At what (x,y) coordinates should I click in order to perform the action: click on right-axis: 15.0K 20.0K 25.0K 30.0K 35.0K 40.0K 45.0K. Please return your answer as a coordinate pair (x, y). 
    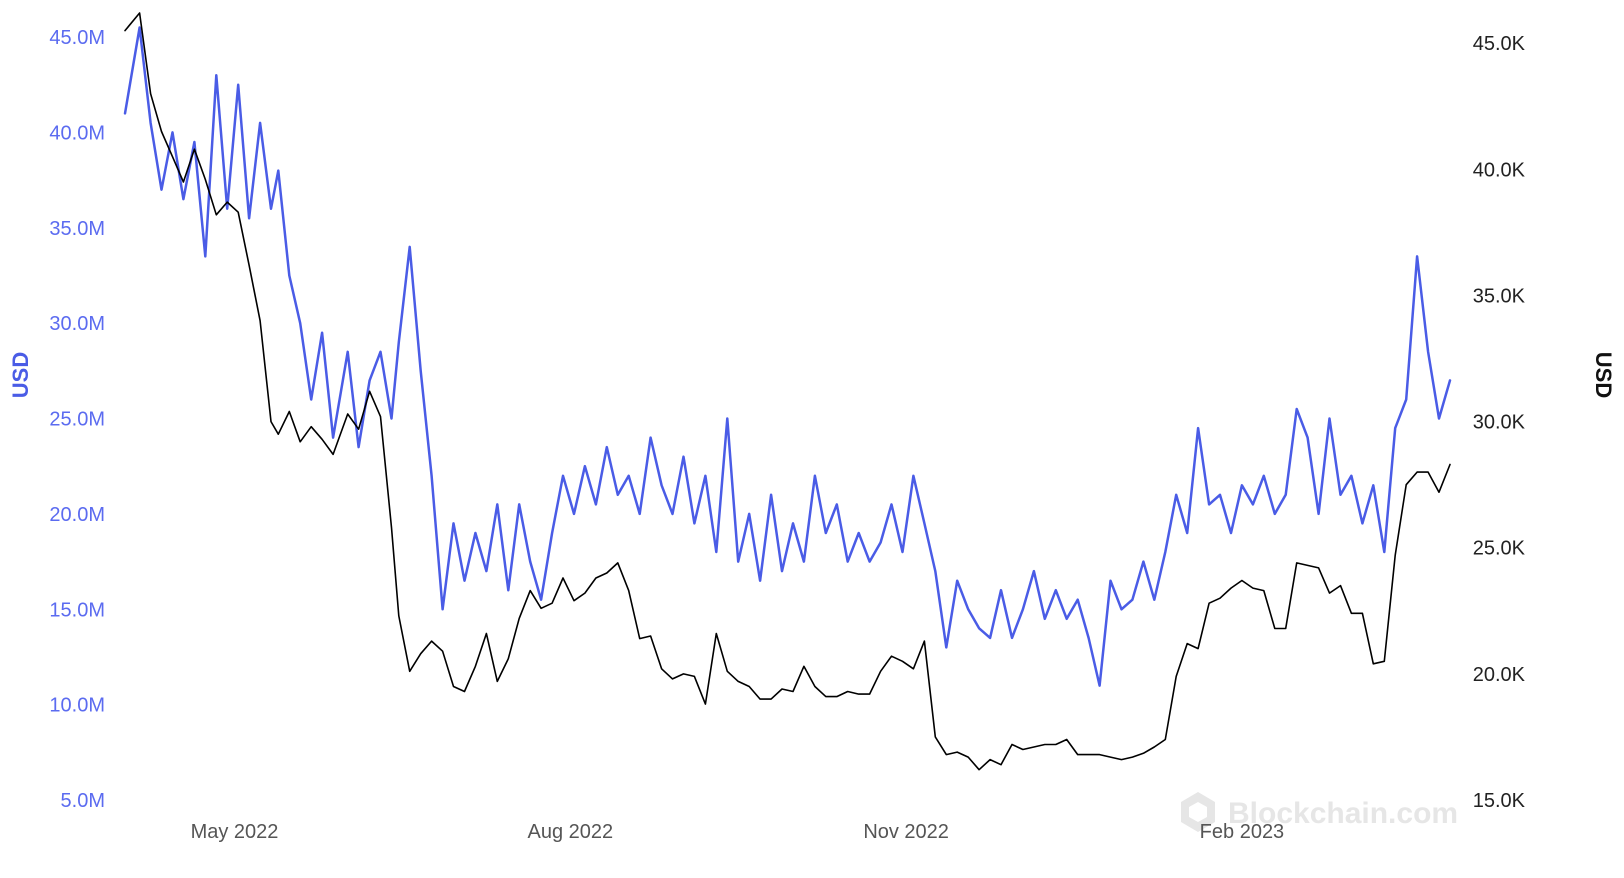
    Looking at the image, I should click on (1499, 422).